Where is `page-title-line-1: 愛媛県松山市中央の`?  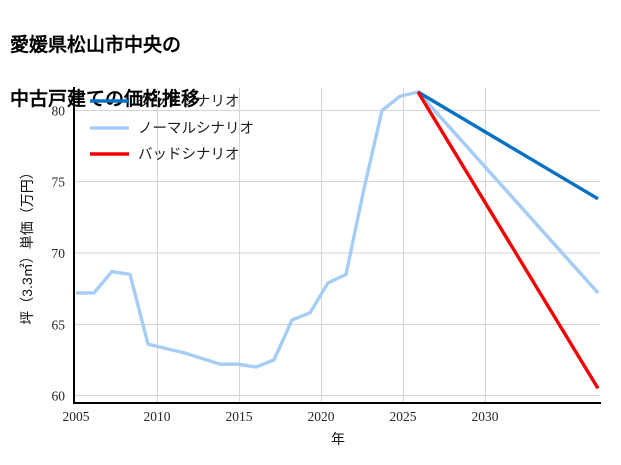
page-title-line-1: 愛媛県松山市中央の is located at coordinates (96, 45).